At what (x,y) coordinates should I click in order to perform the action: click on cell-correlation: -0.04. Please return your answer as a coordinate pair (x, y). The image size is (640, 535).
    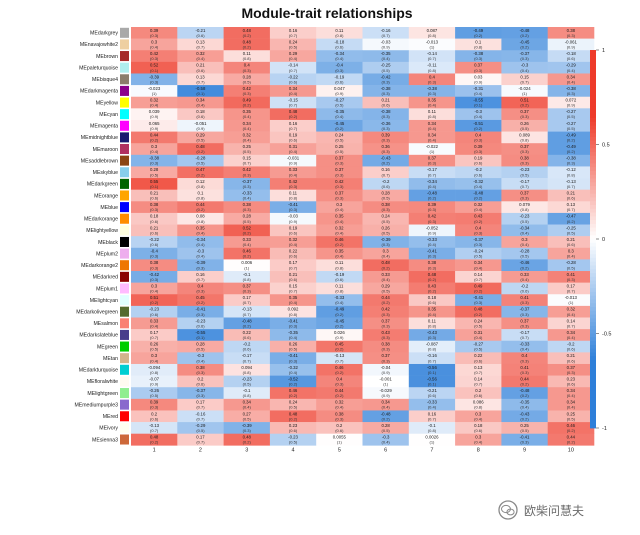
    Looking at the image, I should click on (386, 367).